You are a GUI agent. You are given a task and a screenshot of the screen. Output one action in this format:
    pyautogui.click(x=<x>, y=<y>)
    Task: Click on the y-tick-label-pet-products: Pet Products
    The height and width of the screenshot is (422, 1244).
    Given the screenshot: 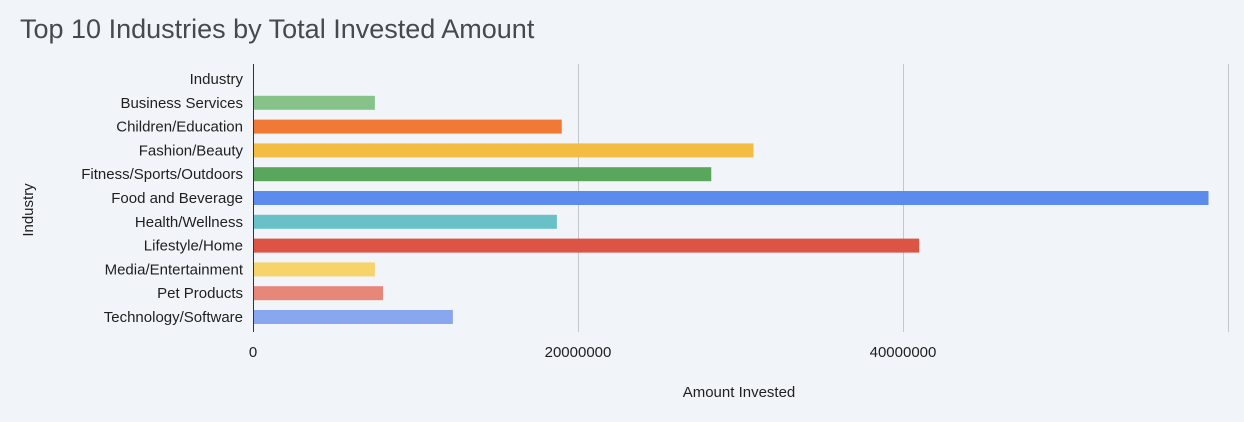 What is the action you would take?
    pyautogui.click(x=200, y=293)
    